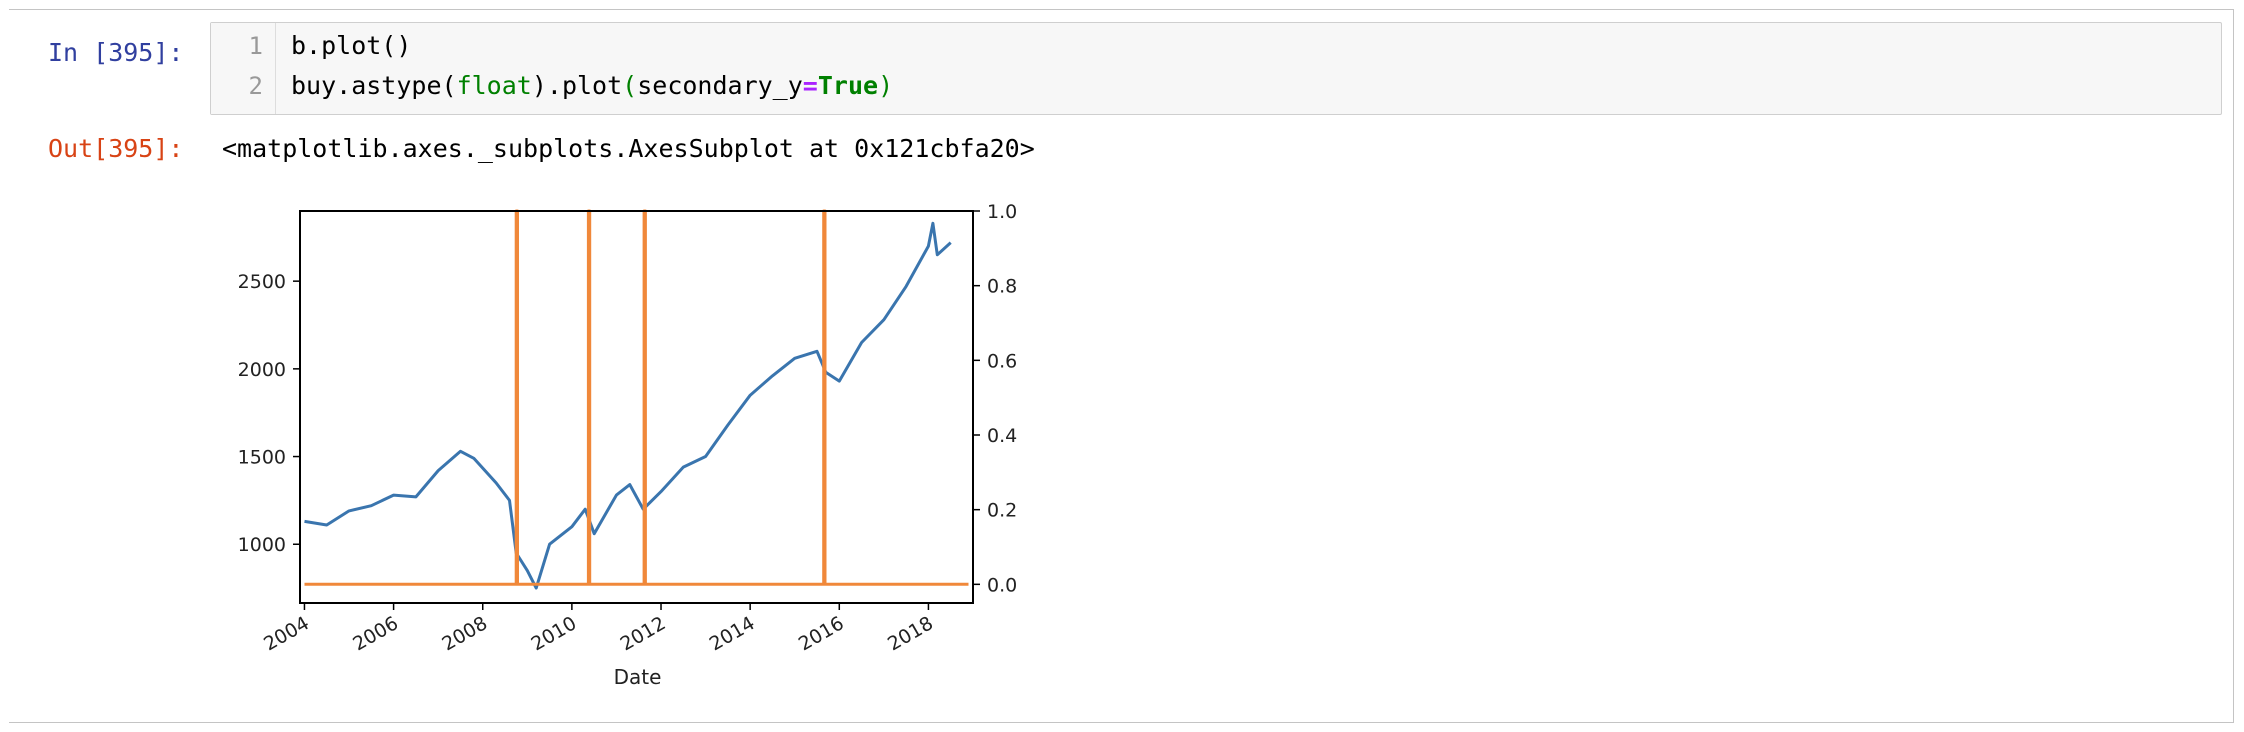 Image resolution: width=2244 pixels, height=732 pixels. I want to click on left-y-tick-label: 2000, so click(262, 370).